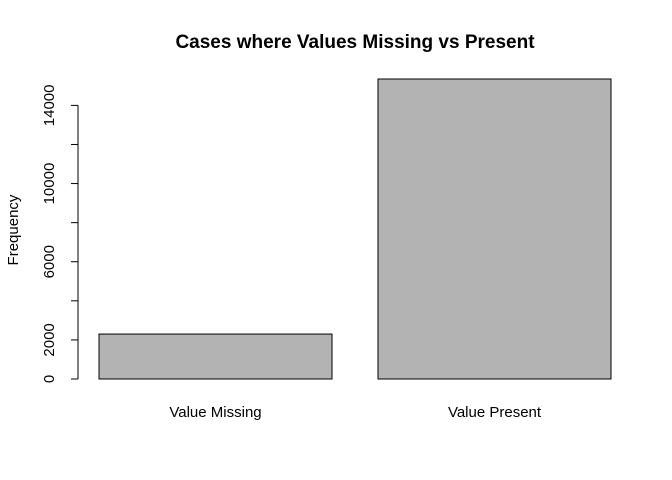  I want to click on y-tick-label: 0, so click(49, 379).